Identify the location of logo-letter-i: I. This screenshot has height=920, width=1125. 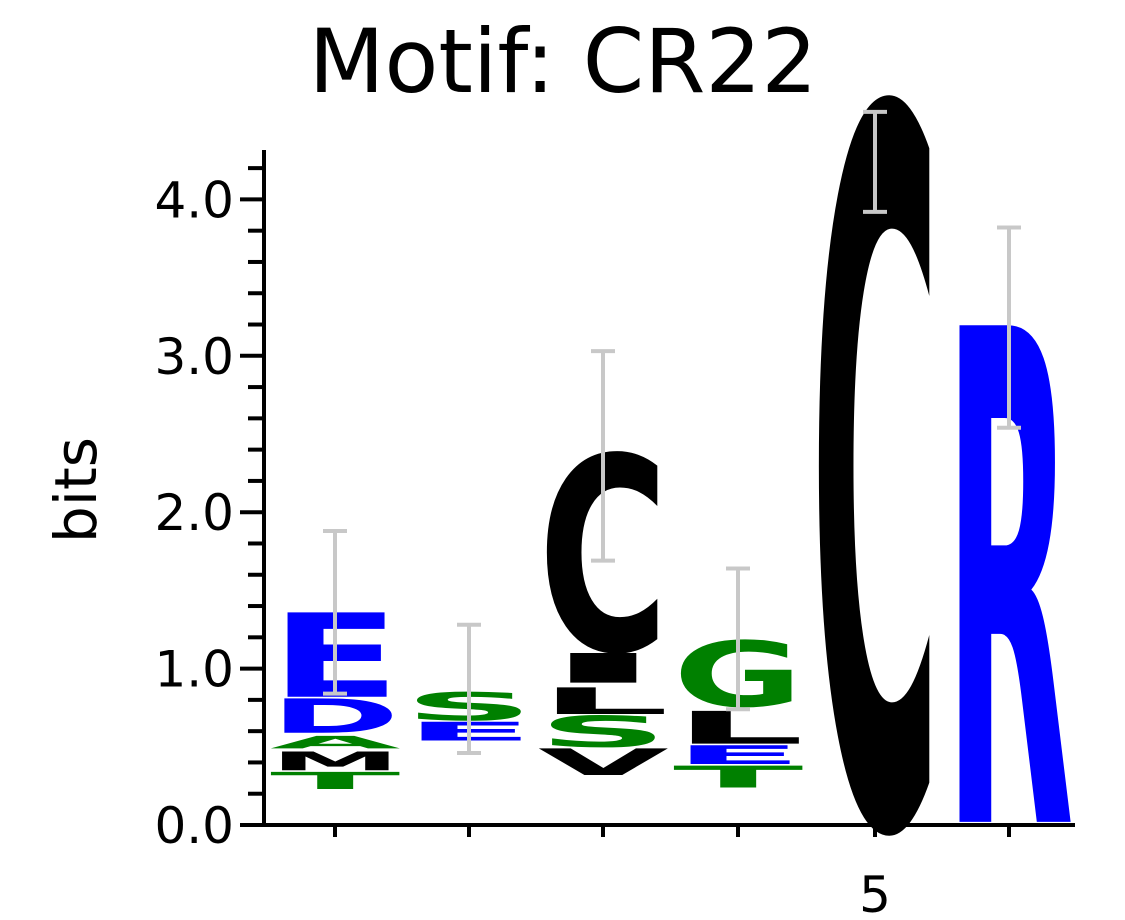
(603, 668).